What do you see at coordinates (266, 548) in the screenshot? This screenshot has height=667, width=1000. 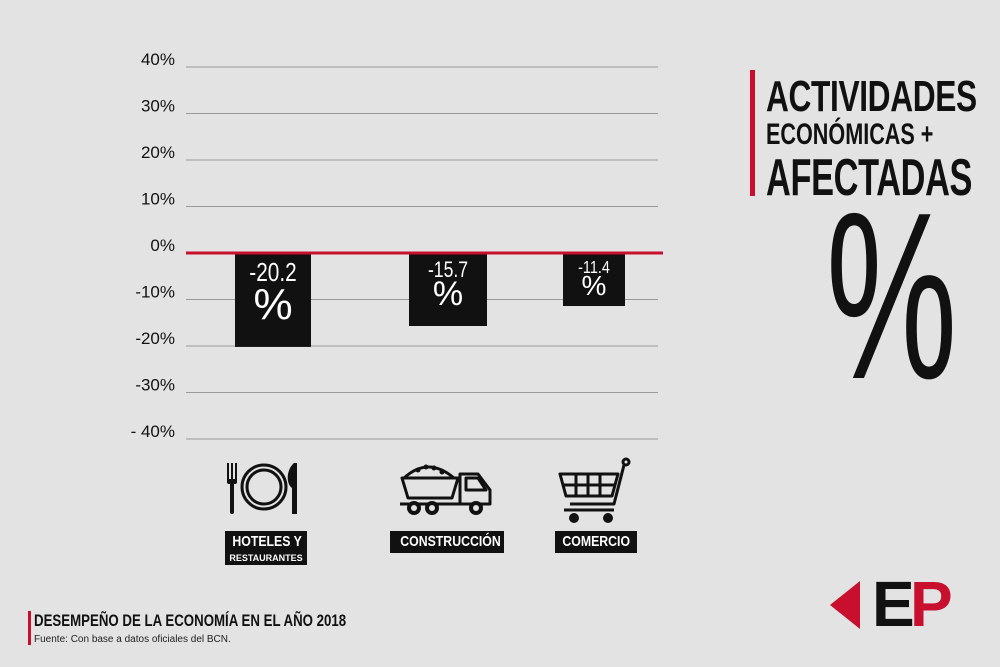 I see `category-label-hoteles: HOTELES Y RESTAURANTES` at bounding box center [266, 548].